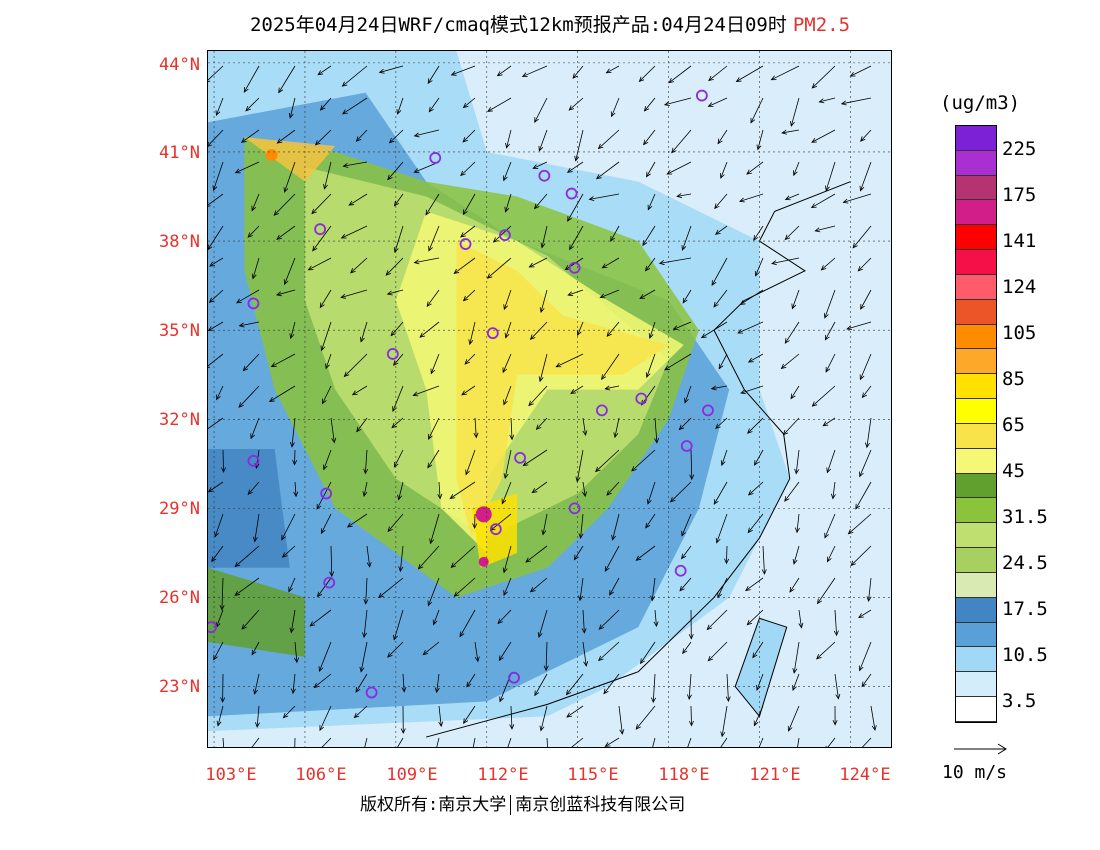 This screenshot has height=850, width=1100. Describe the element at coordinates (1019, 701) in the screenshot. I see `color-bar-label: 3.5` at that location.